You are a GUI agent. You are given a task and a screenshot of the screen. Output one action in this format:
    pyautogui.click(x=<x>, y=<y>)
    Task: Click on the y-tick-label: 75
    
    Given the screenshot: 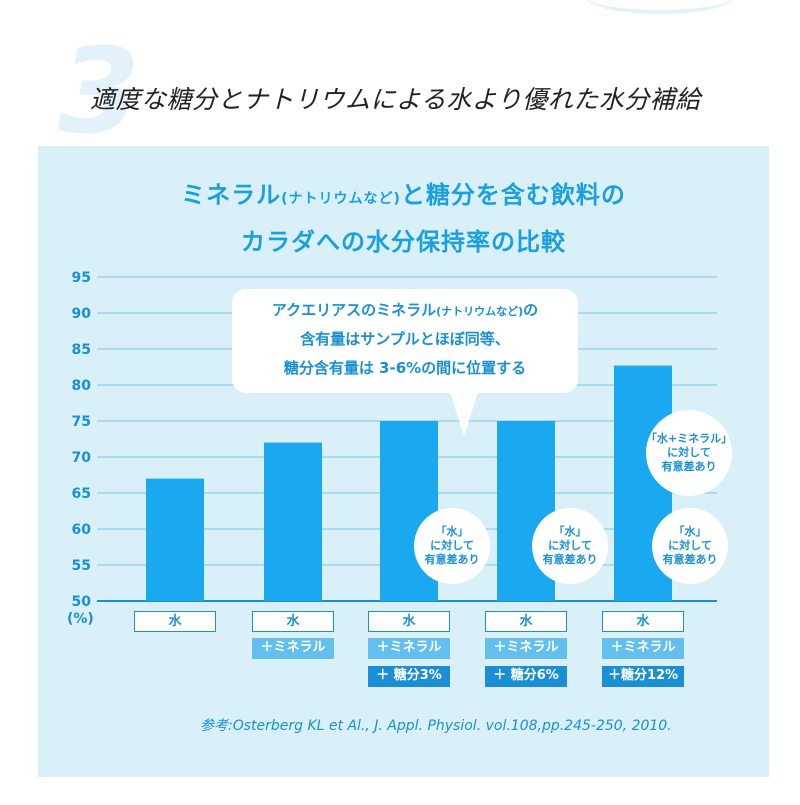 What is the action you would take?
    pyautogui.click(x=81, y=422)
    